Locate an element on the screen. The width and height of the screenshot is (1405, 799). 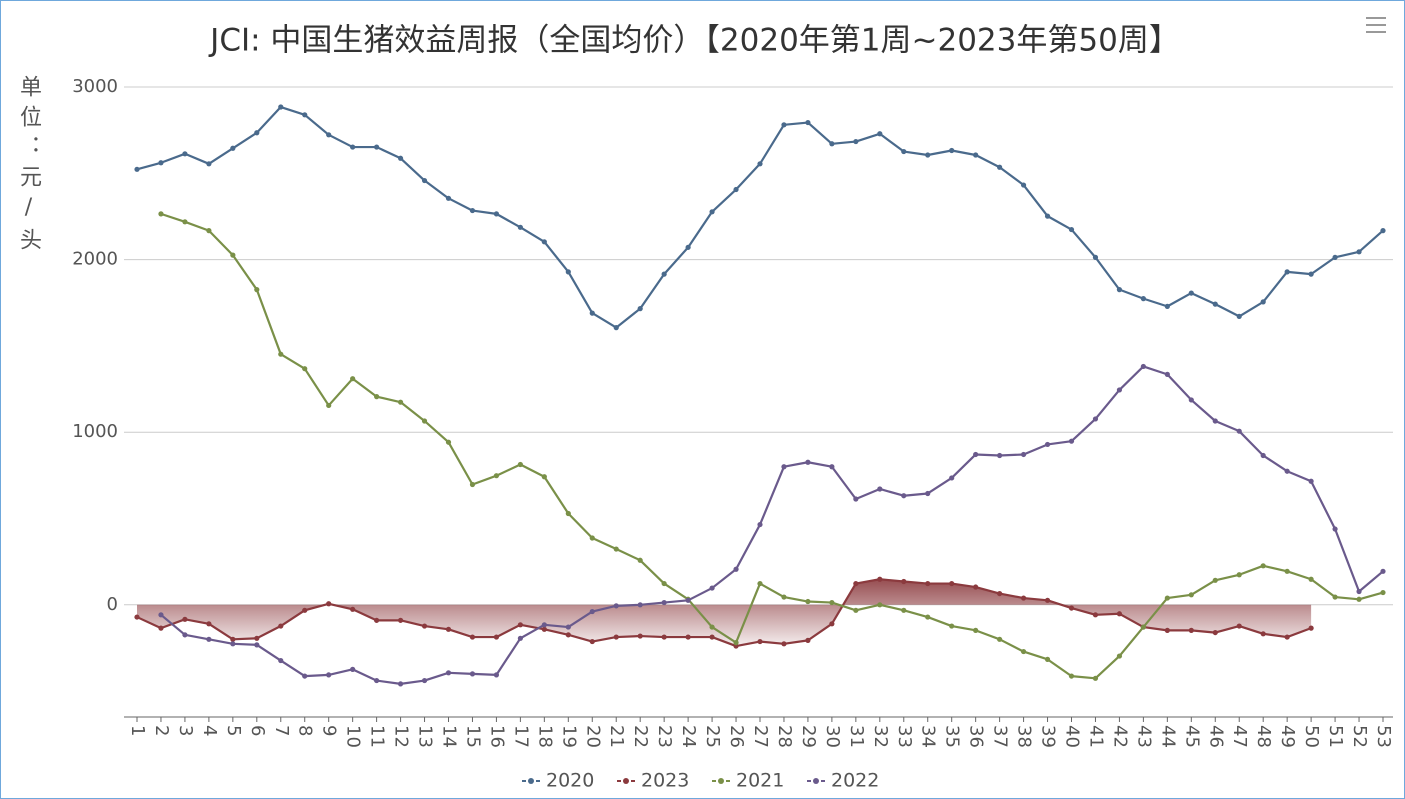
x-tick-label: 24 is located at coordinates (688, 736).